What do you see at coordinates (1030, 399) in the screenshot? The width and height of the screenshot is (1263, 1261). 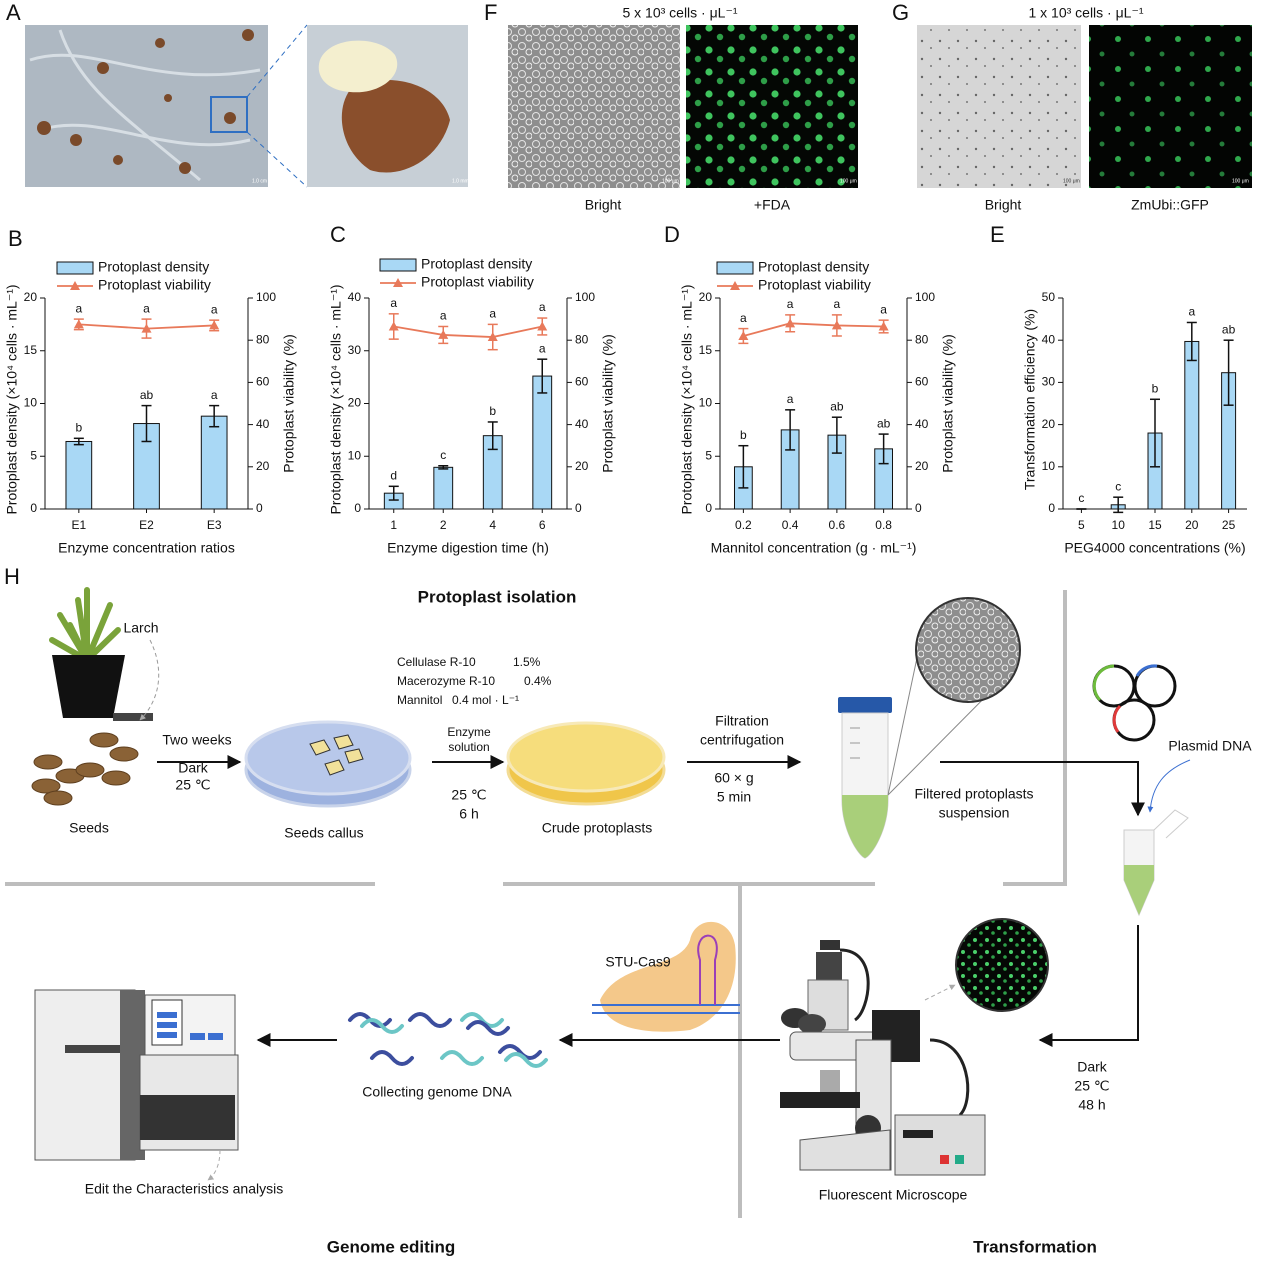 I see `y-axis-title: Transformation efficiency (%)` at bounding box center [1030, 399].